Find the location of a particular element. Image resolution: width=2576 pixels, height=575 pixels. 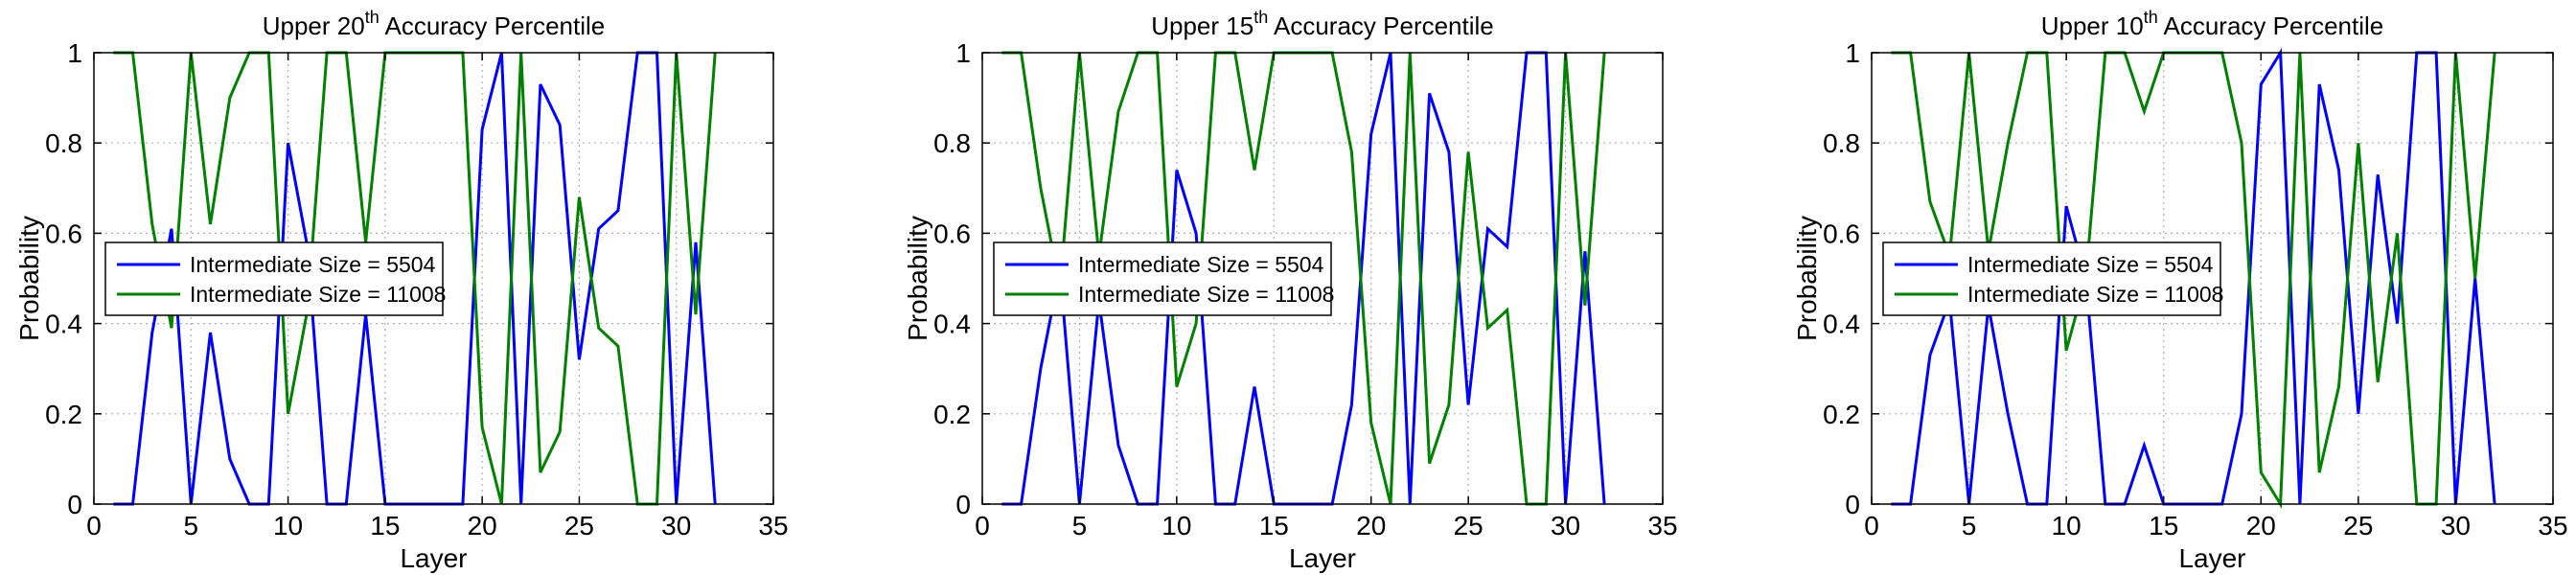

chart-title: Upper 15th Accuracy Percentile is located at coordinates (1322, 24).